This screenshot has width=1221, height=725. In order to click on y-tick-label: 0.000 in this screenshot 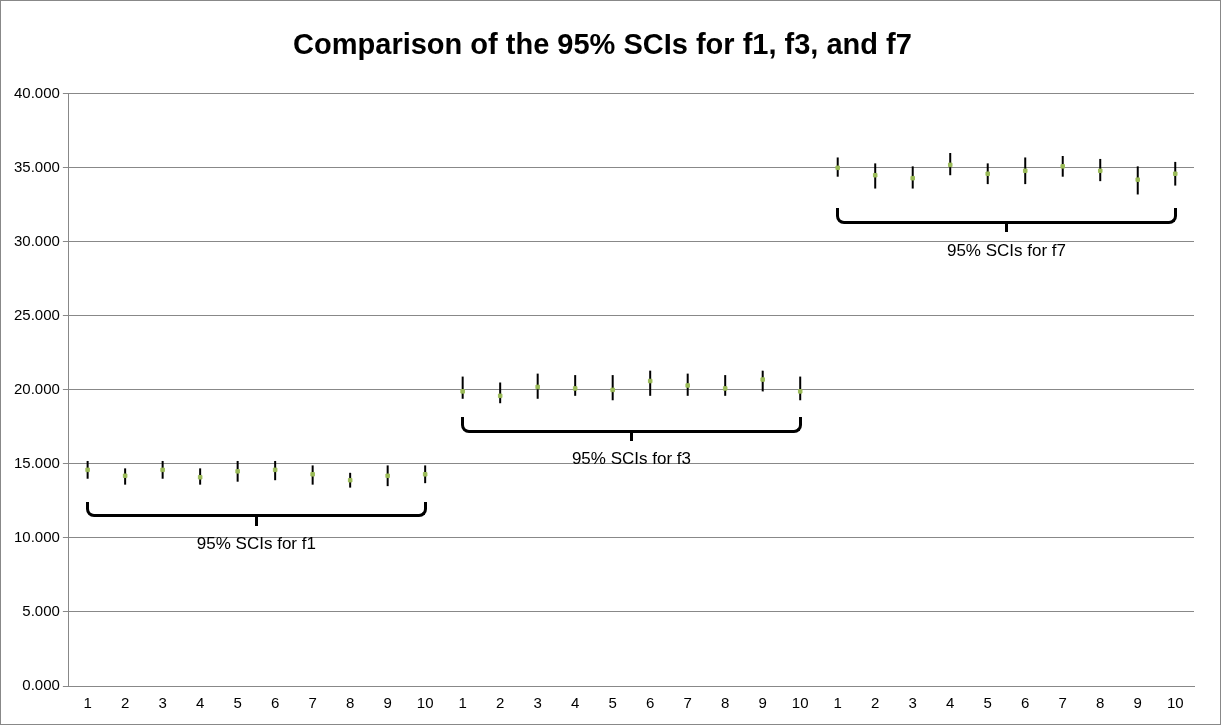, I will do `click(41, 685)`.